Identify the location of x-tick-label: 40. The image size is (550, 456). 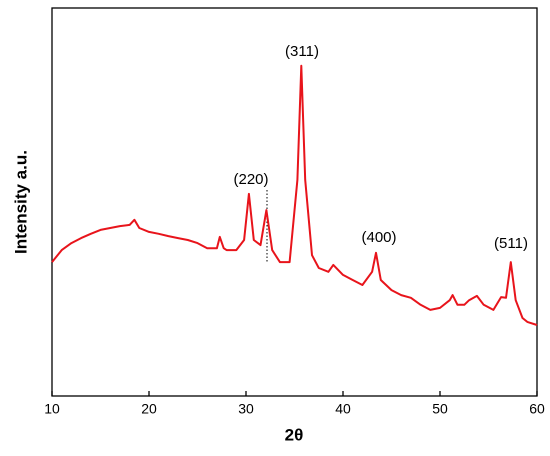
(343, 409).